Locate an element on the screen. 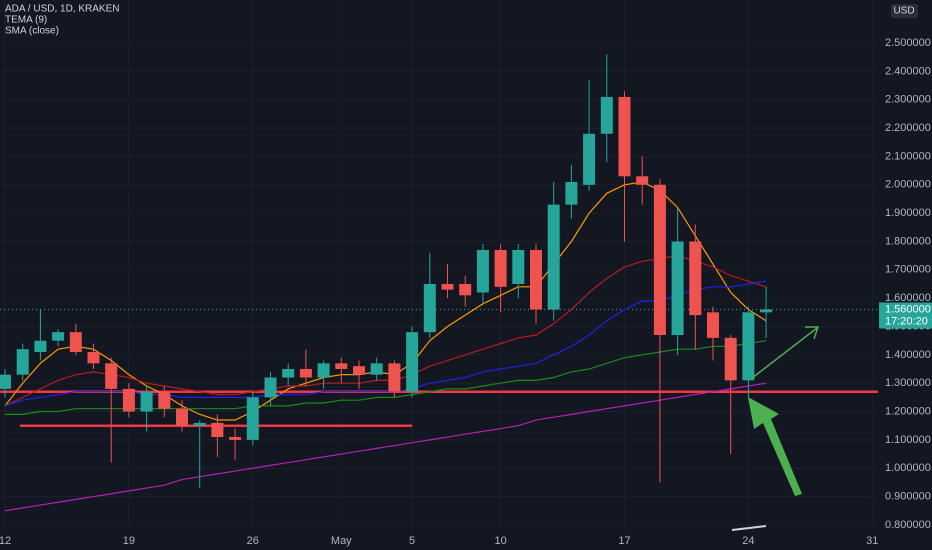  y-tick-label: 1.800000 is located at coordinates (908, 241).